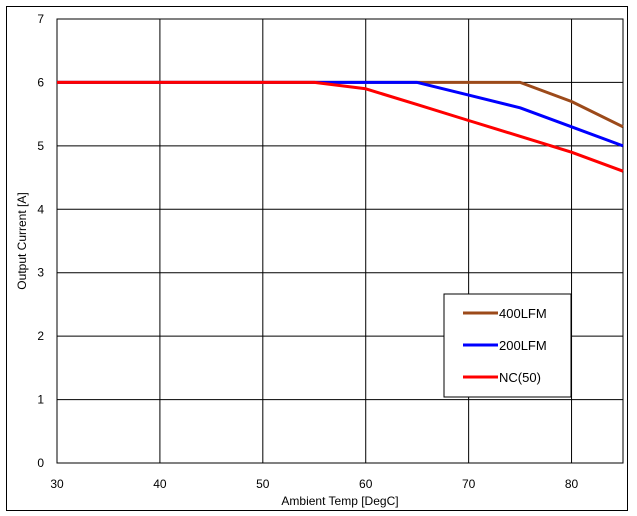 This screenshot has width=637, height=516. What do you see at coordinates (40, 146) in the screenshot?
I see `y-tick-label: 5` at bounding box center [40, 146].